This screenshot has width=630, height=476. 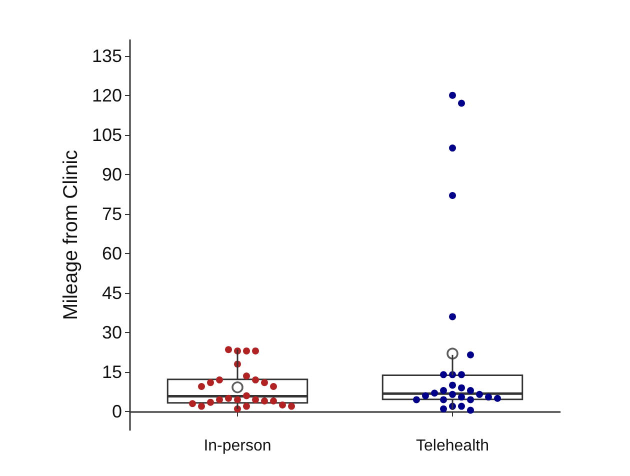 I want to click on y-tick-label: 120, so click(x=107, y=95).